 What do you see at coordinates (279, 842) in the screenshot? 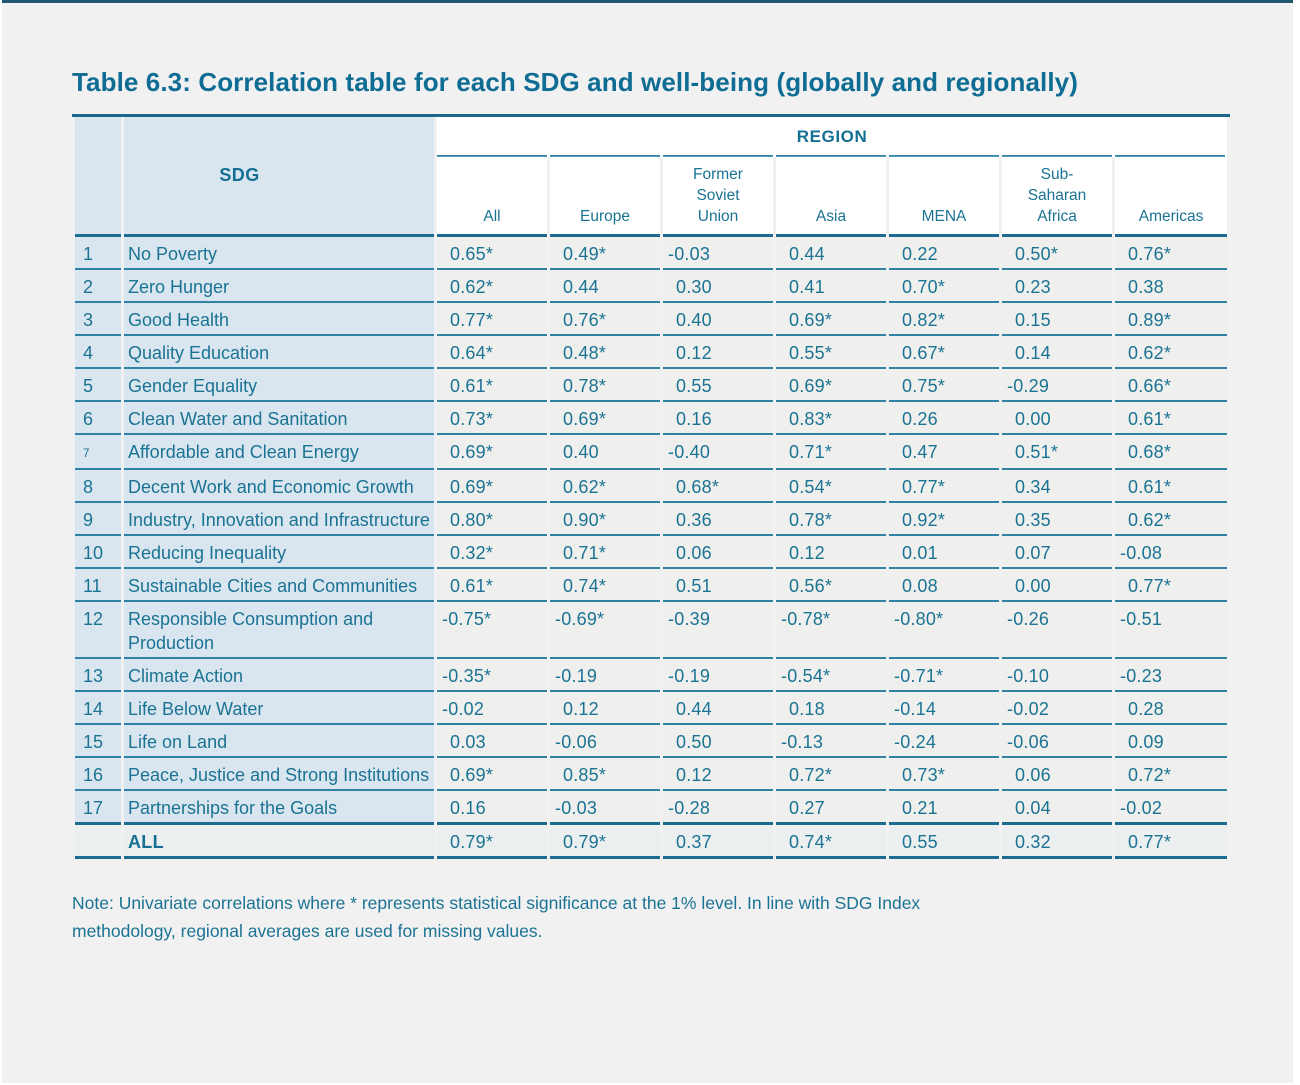
I see `sdg-name: ALL` at bounding box center [279, 842].